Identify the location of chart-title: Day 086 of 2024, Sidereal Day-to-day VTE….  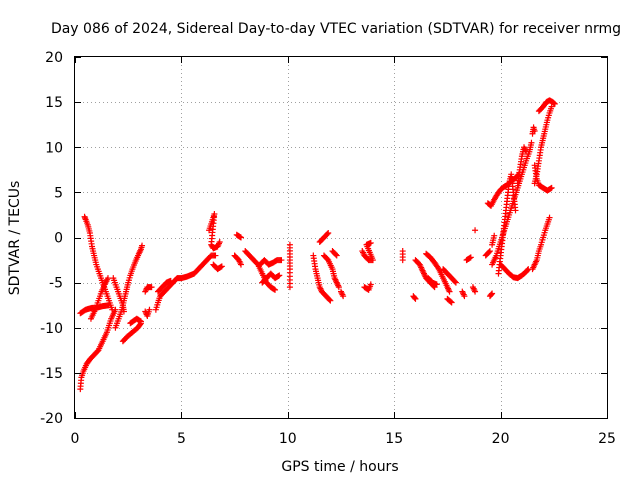
(336, 29).